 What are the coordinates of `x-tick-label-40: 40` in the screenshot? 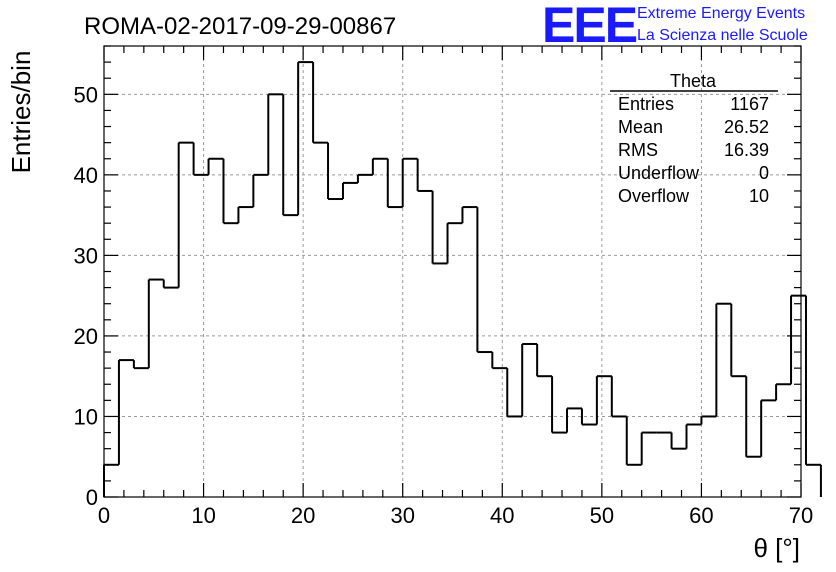 It's located at (502, 515).